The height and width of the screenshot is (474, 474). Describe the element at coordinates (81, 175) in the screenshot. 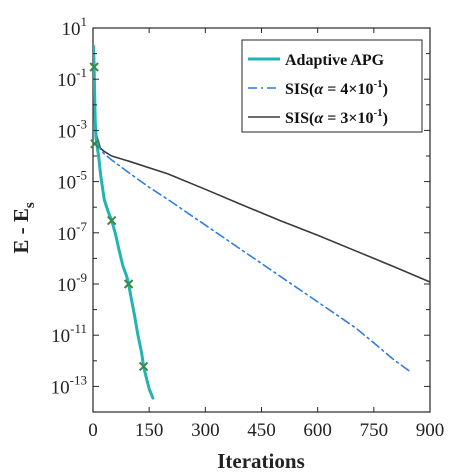

I see `y-tick-exponent: -5` at that location.